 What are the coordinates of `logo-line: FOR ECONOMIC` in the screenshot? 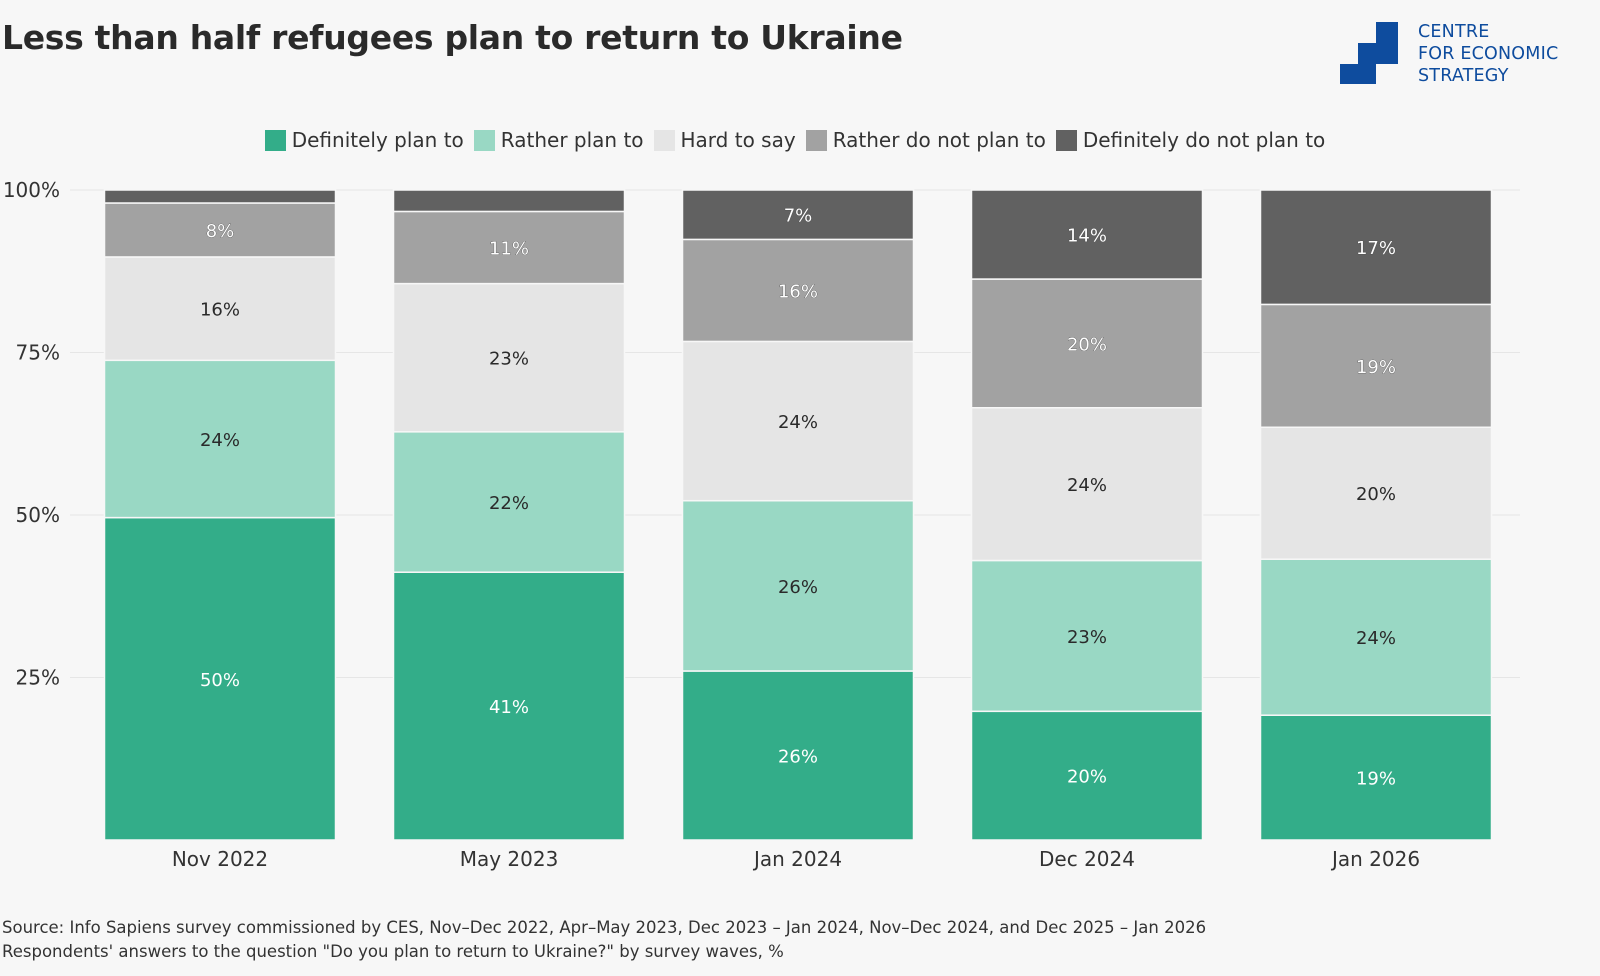 It's located at (1488, 54).